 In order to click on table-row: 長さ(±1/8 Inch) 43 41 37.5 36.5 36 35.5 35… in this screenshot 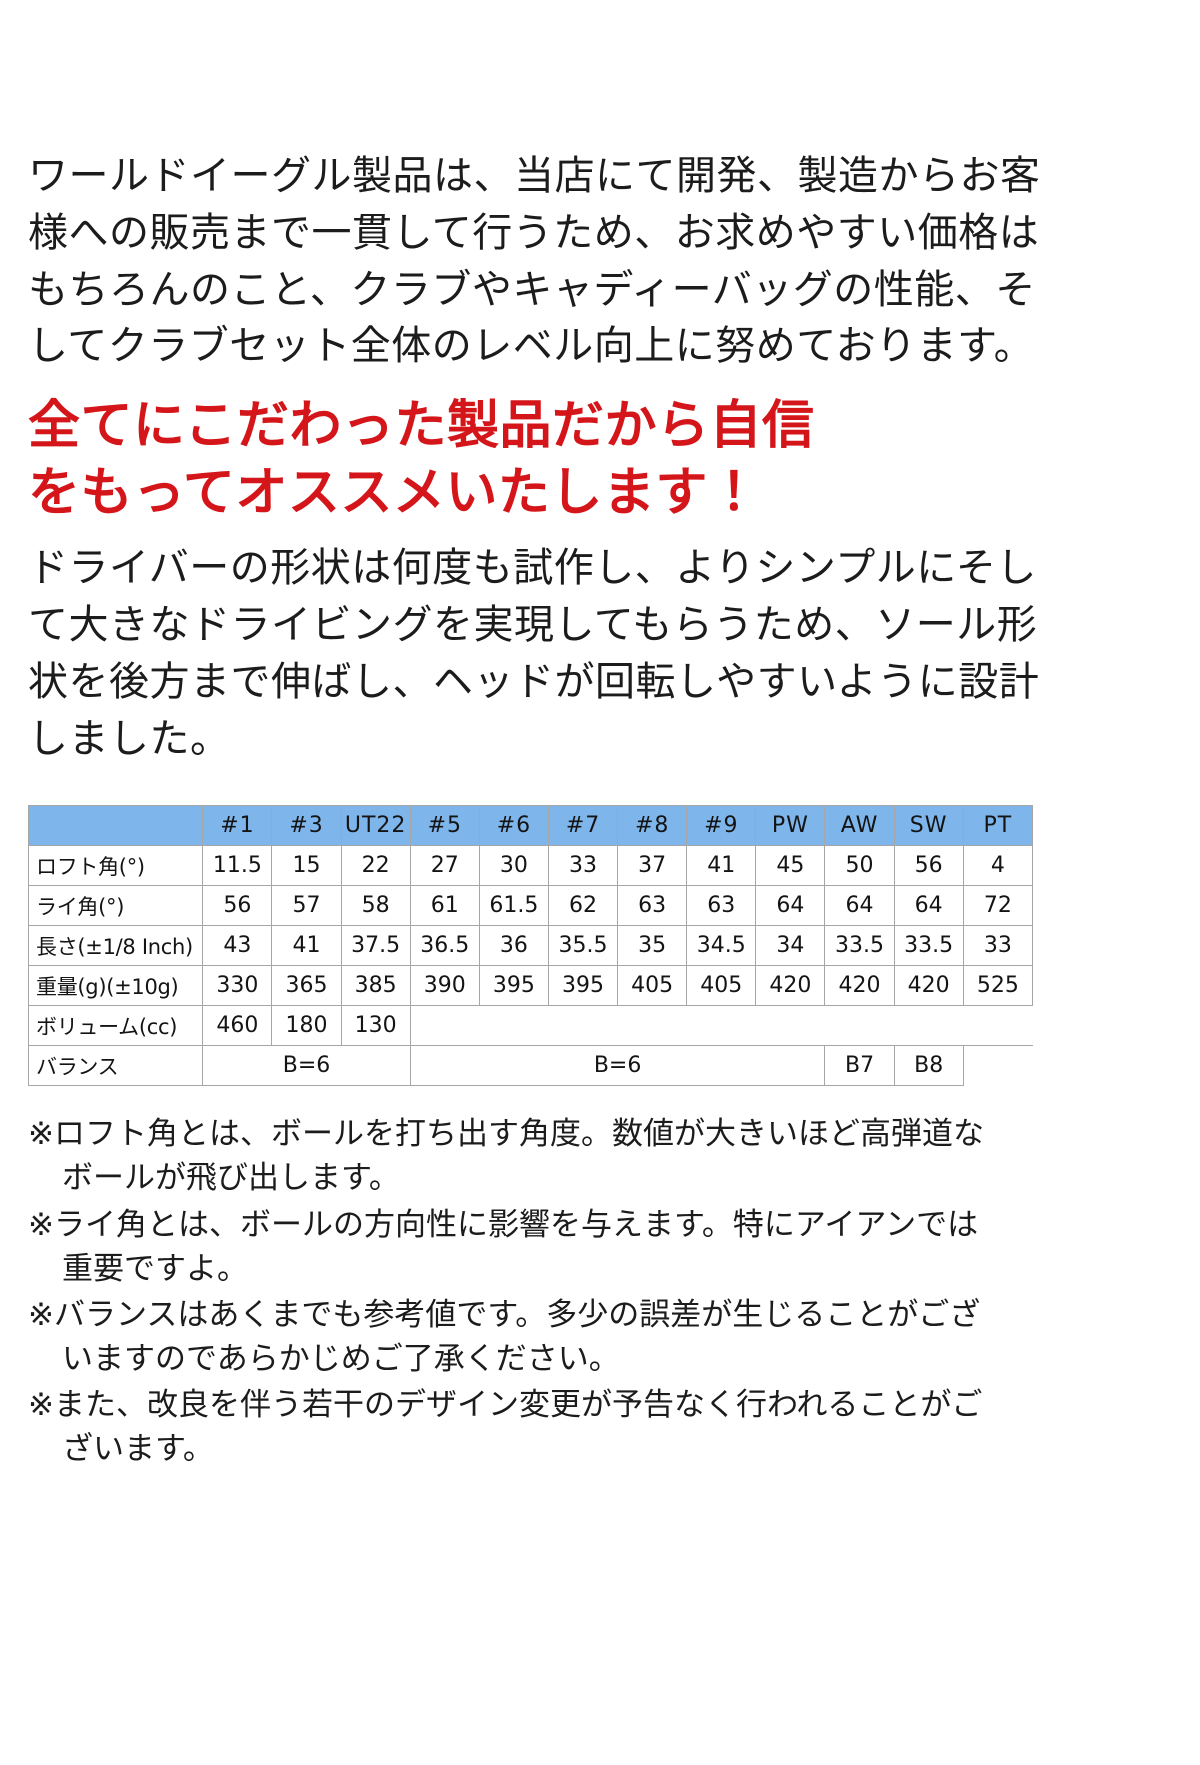, I will do `click(530, 946)`.